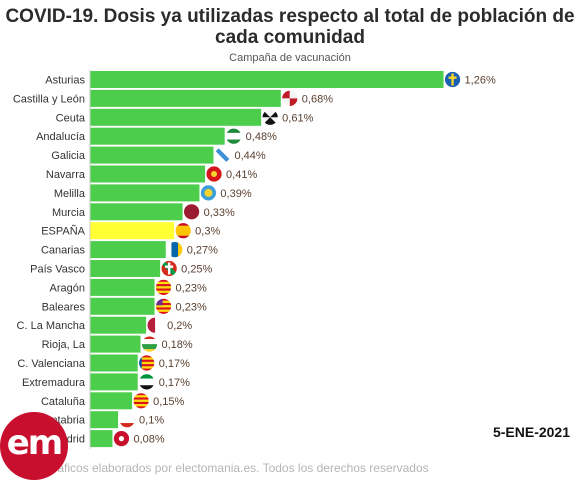  Describe the element at coordinates (208, 192) in the screenshot. I see `melilla-flag-icon` at that location.